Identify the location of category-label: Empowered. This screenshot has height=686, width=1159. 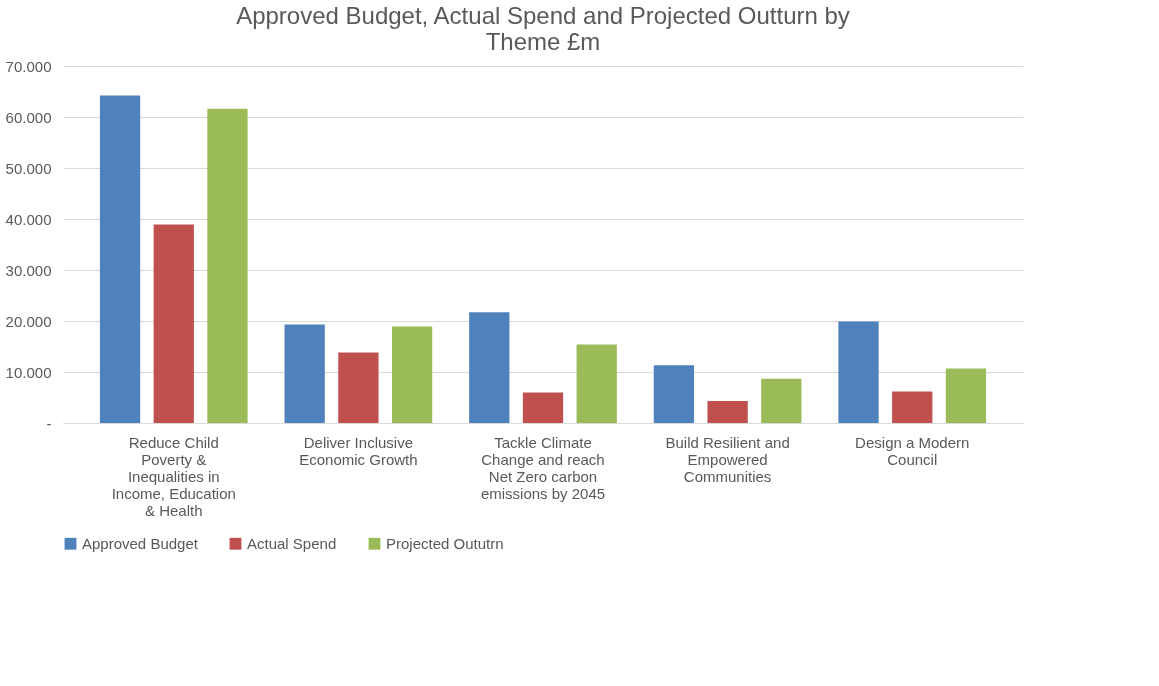
(727, 459).